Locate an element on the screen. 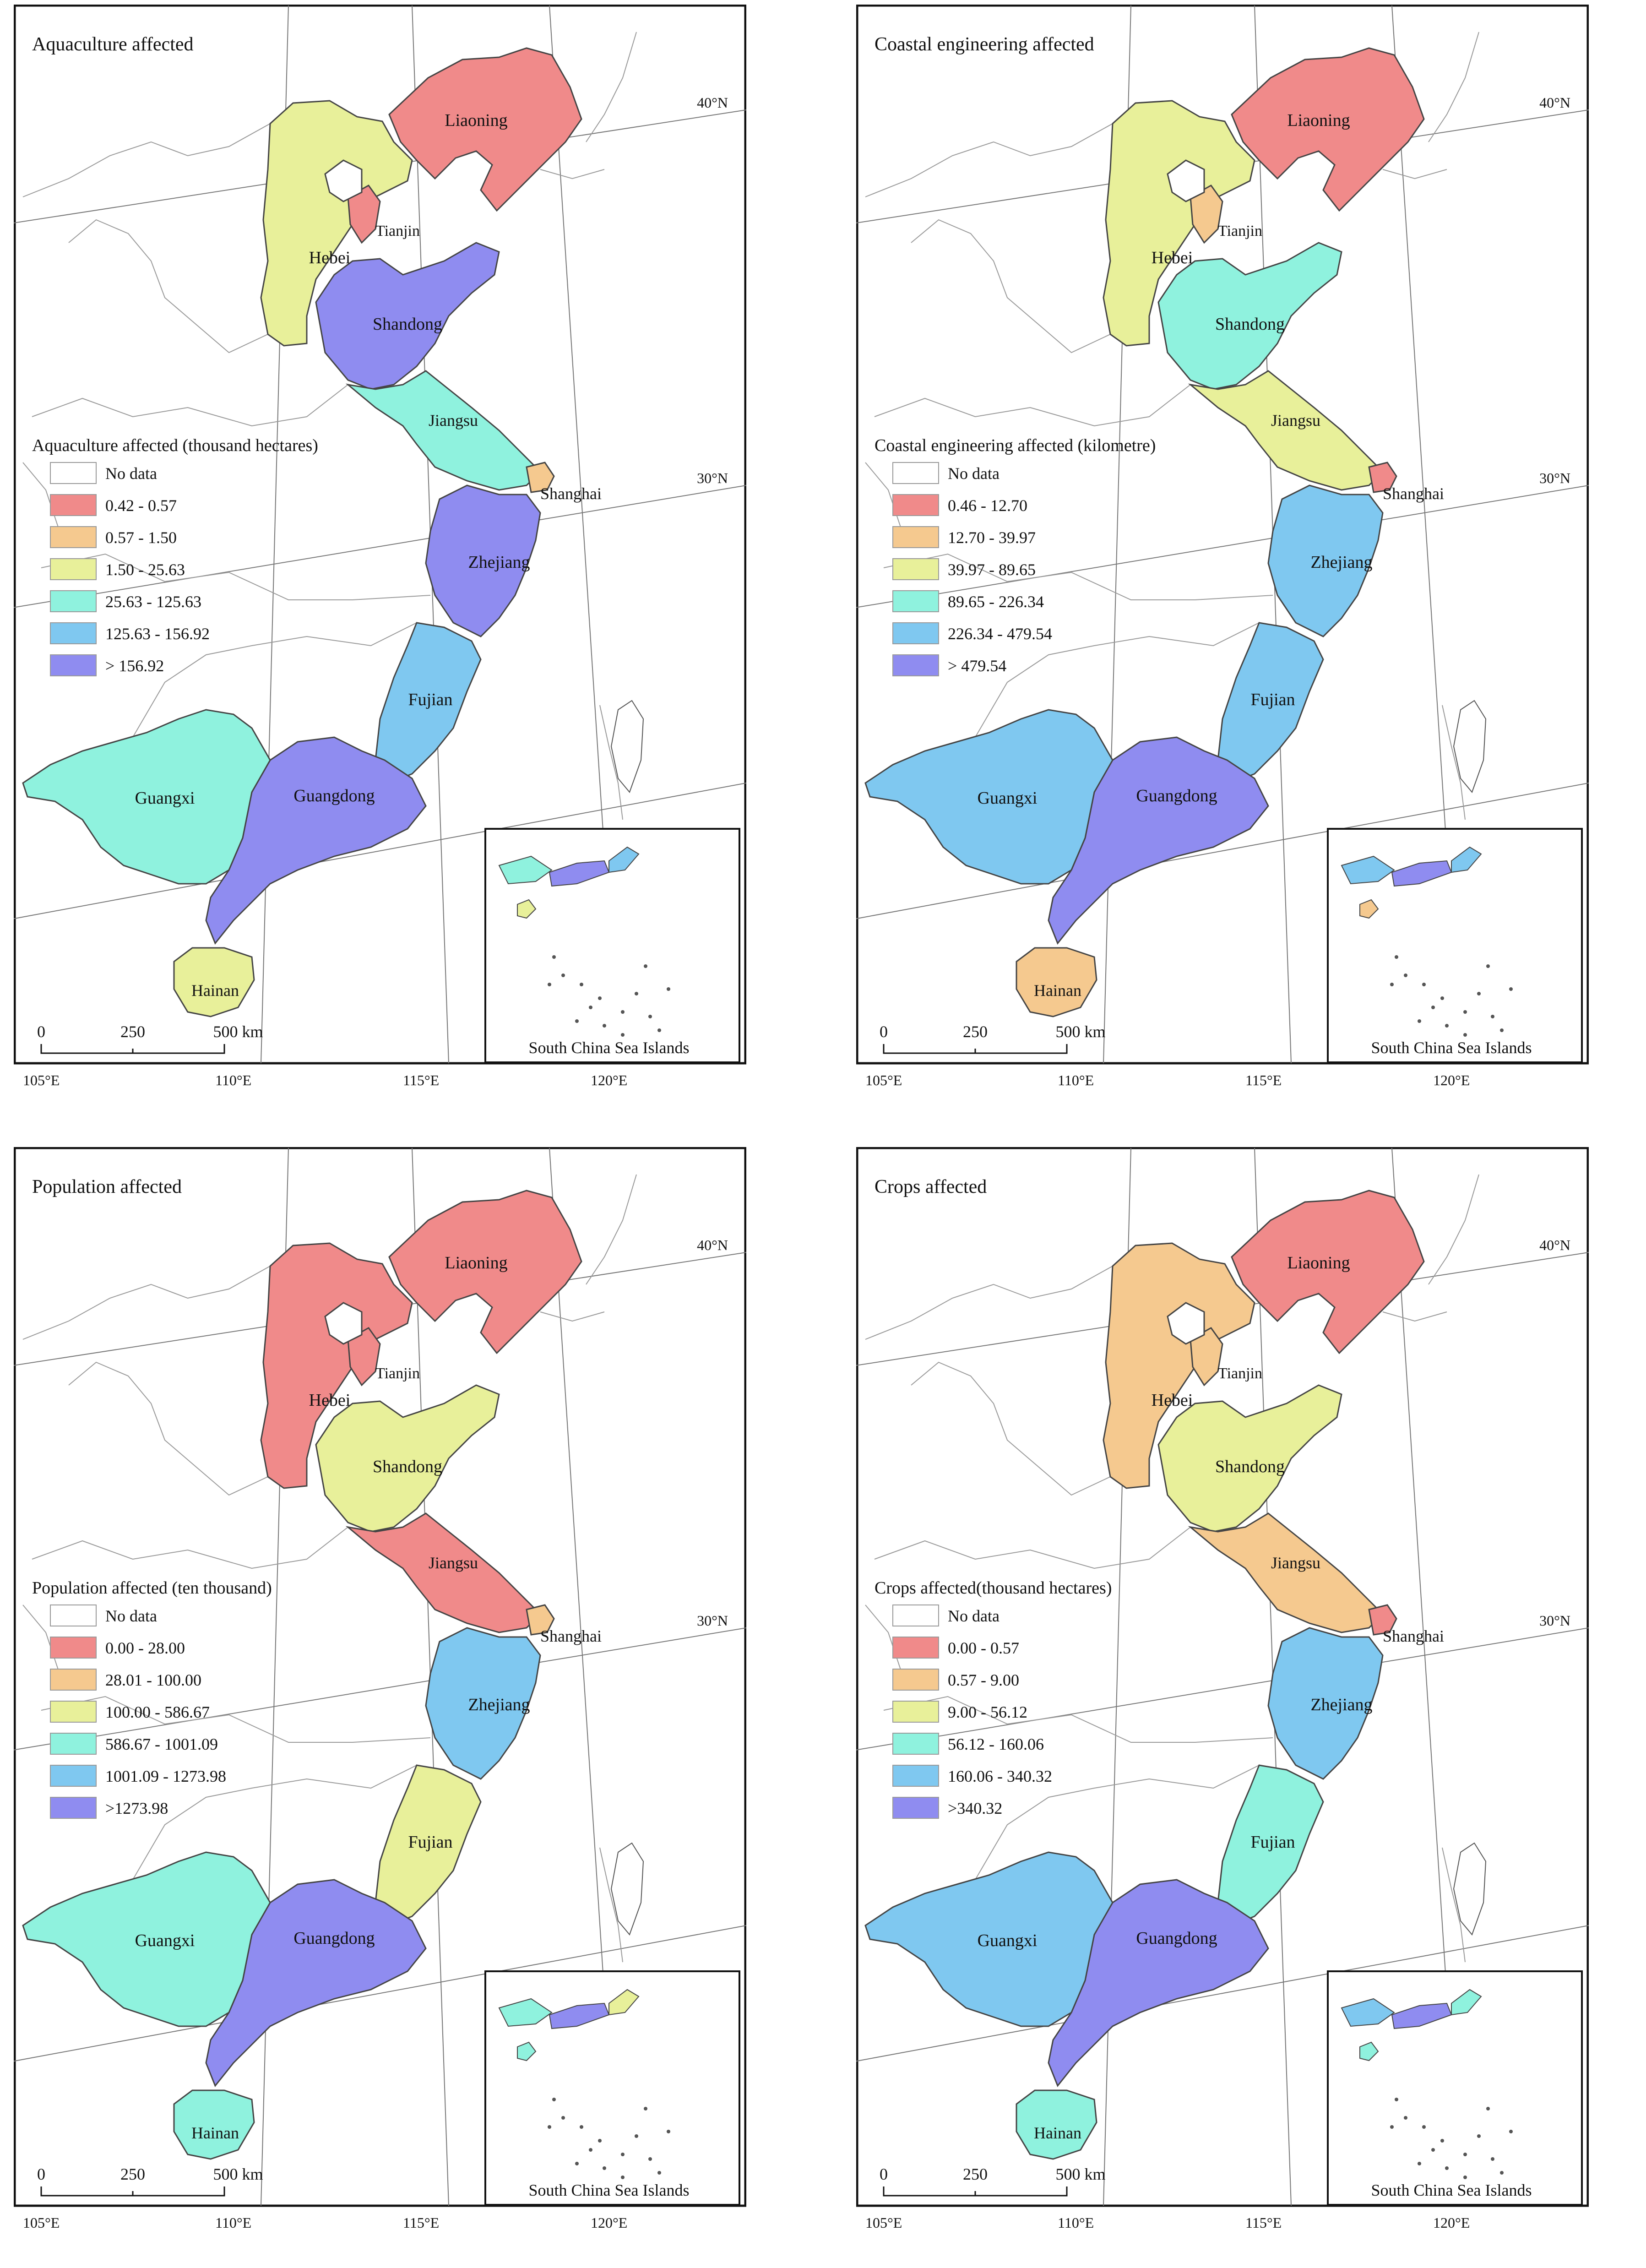  lat-label: 40°N is located at coordinates (712, 102).